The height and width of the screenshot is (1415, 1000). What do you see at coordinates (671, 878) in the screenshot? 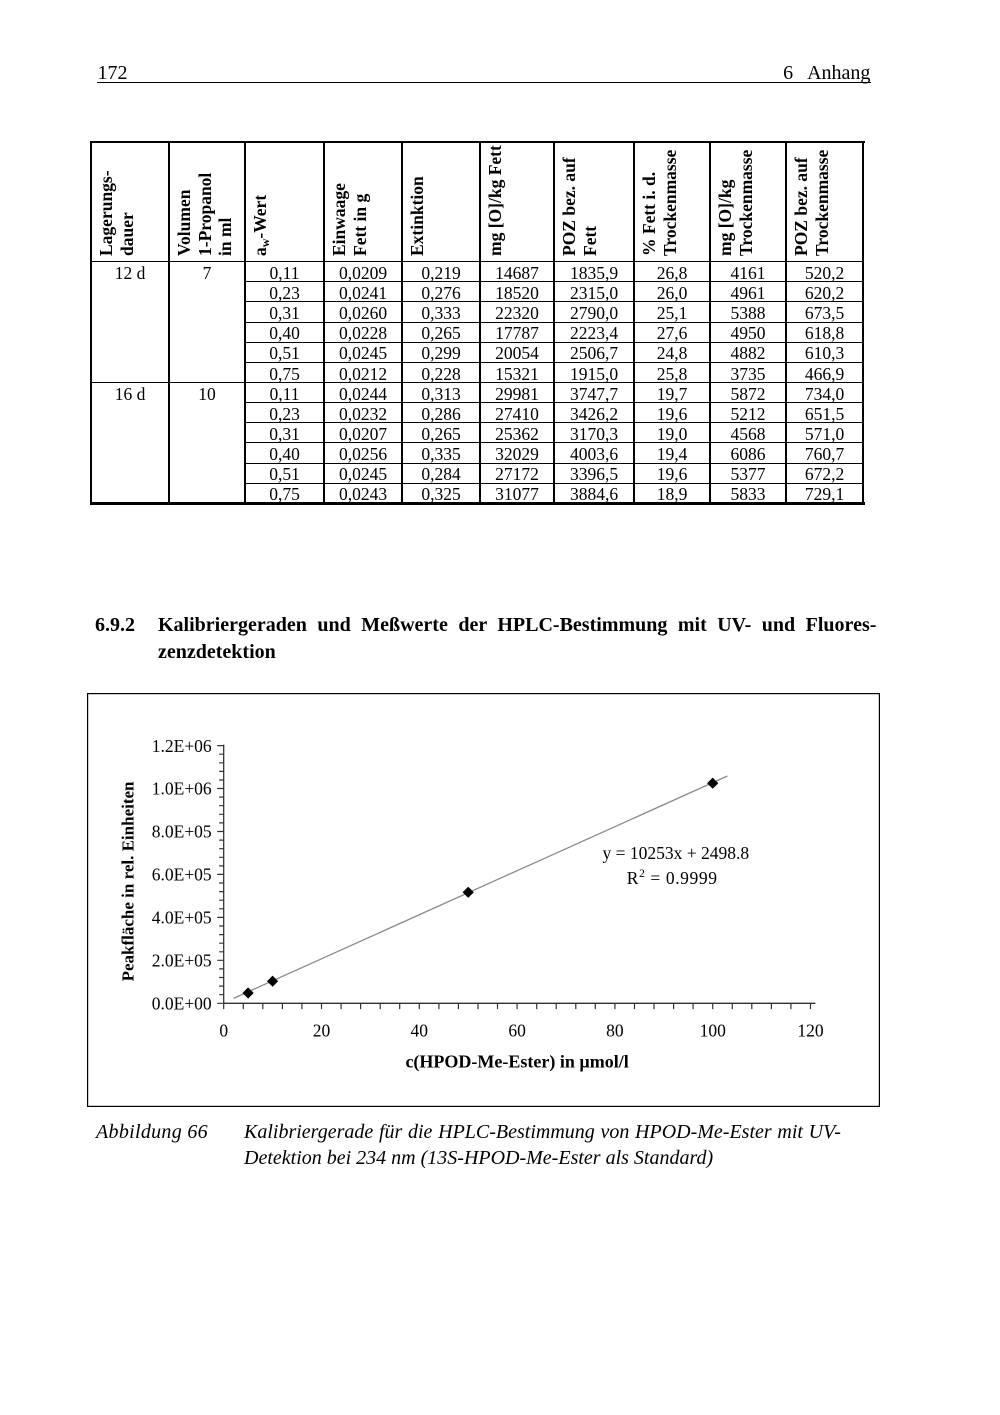
I see `svg-text: R2 = 0.9999` at bounding box center [671, 878].